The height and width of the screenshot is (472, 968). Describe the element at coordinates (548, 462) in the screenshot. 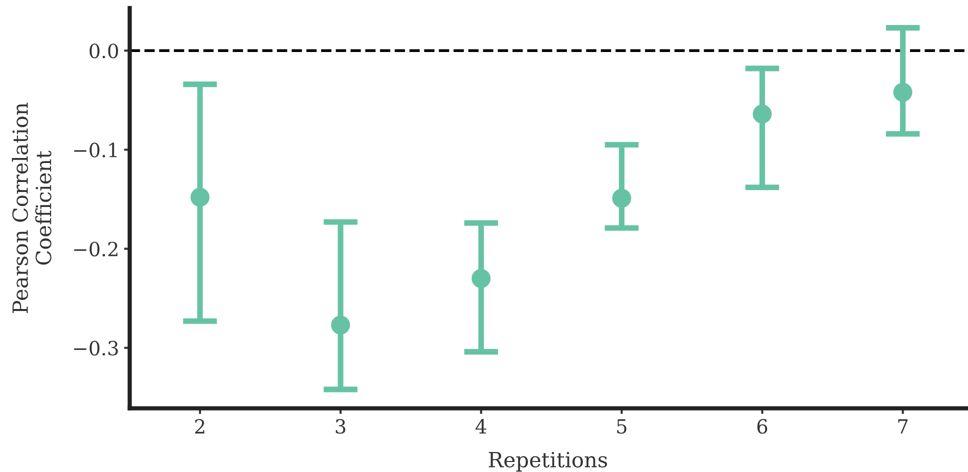

I see `x-axis-title: Repetitions` at that location.